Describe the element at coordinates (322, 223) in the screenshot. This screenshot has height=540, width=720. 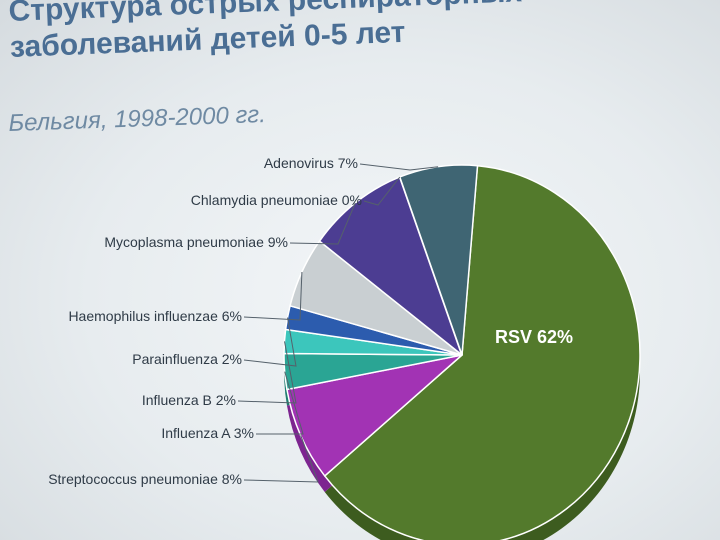
I see `leader-line-mycoplasma-pneumoniae` at that location.